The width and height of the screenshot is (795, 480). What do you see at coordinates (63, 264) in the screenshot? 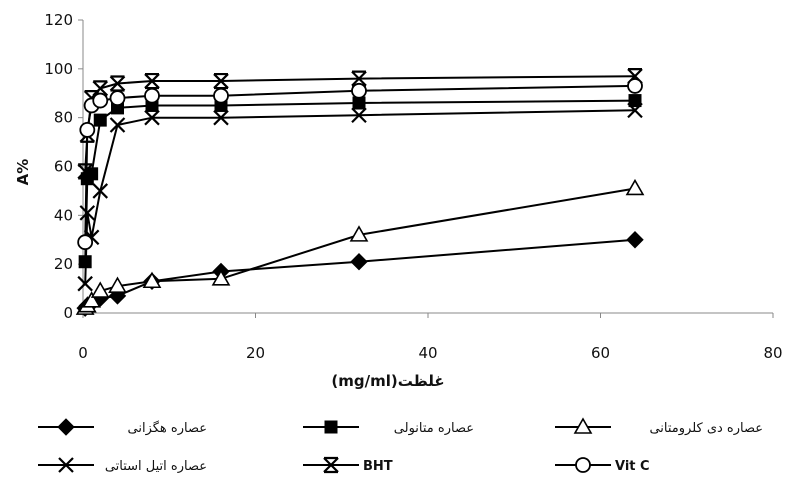
I see `y-tick-label: 20` at bounding box center [63, 264].